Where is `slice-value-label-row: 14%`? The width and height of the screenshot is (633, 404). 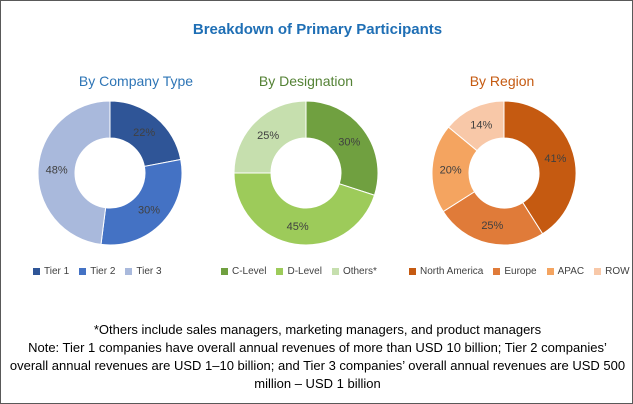
slice-value-label-row: 14% is located at coordinates (481, 126).